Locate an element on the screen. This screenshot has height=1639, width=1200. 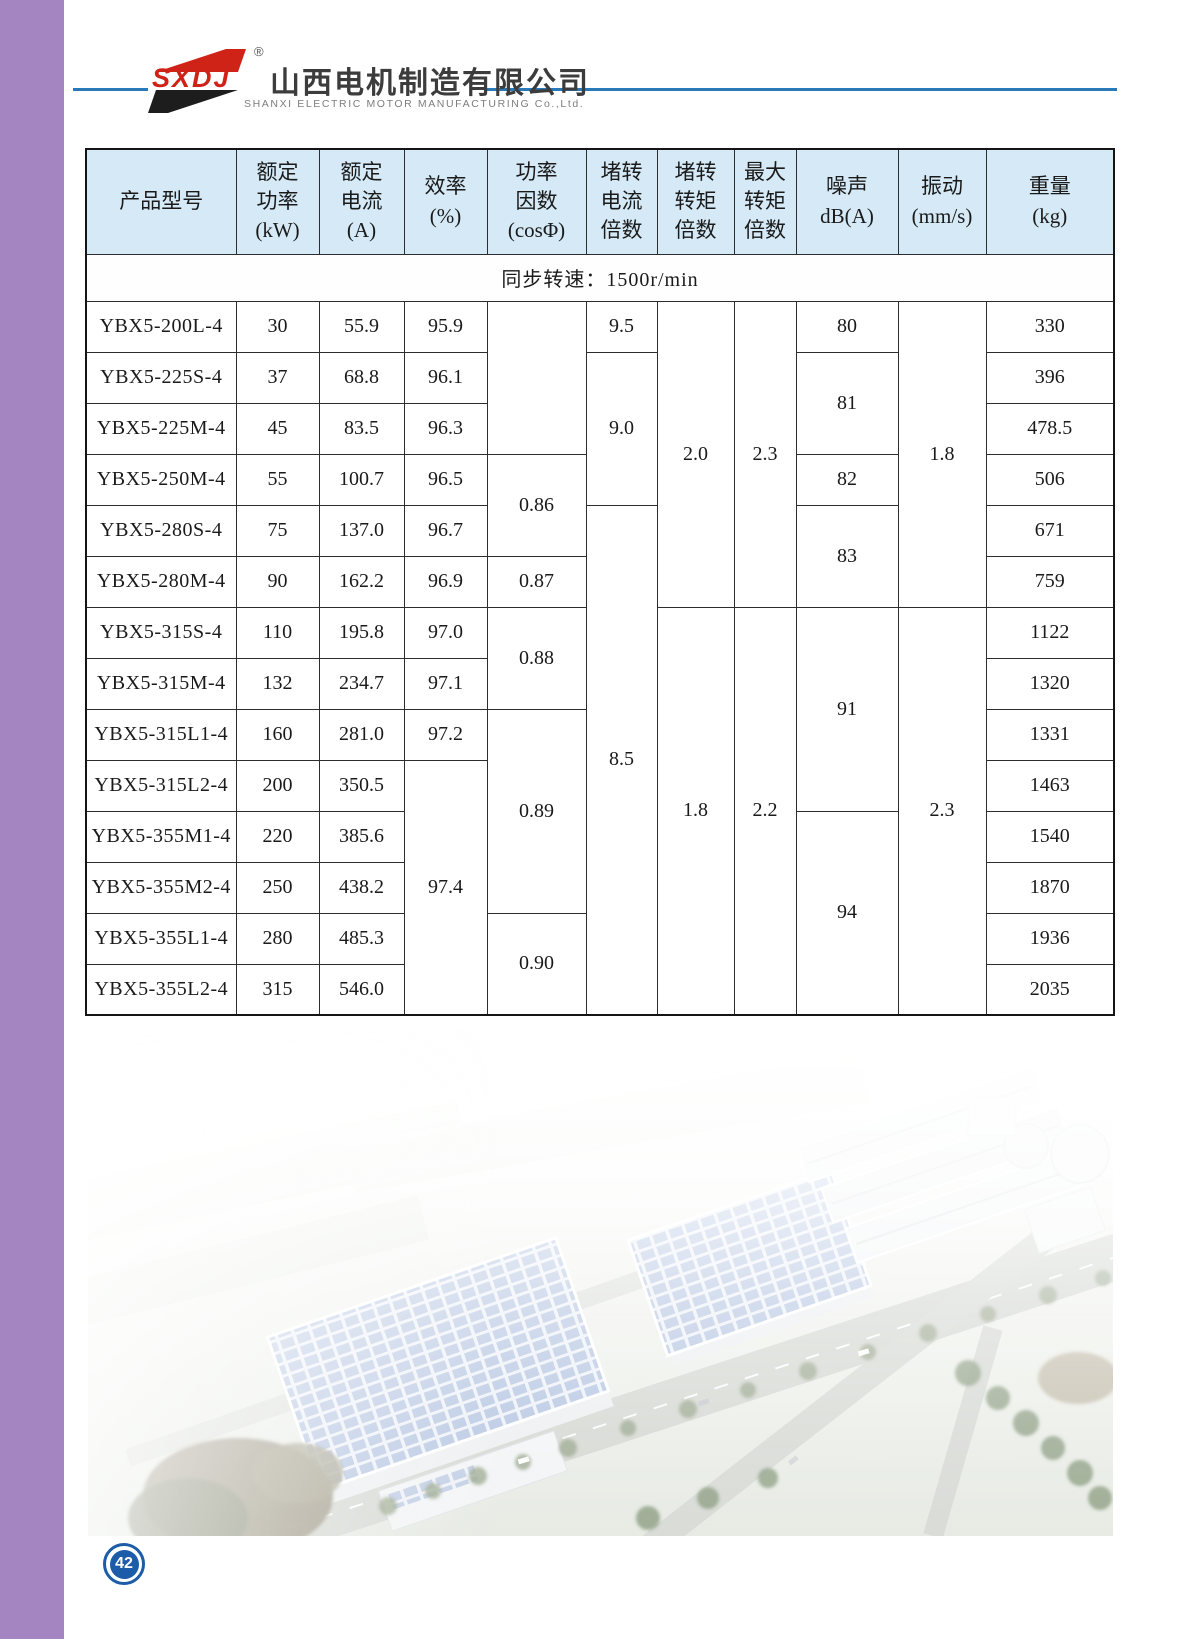
cell-power: 220 is located at coordinates (277, 836).